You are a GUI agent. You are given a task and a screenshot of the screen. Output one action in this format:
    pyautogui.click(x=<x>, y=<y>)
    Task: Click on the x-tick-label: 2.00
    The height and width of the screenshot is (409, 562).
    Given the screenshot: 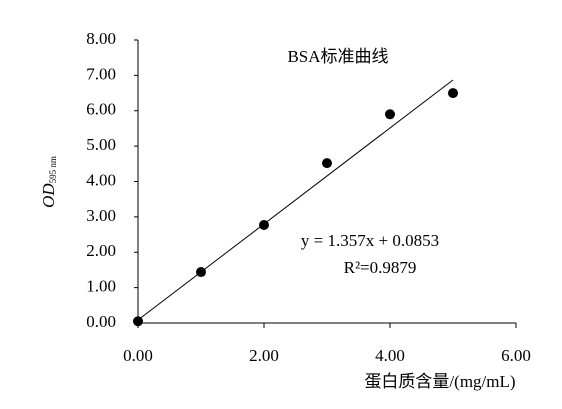 What is the action you would take?
    pyautogui.click(x=264, y=355)
    